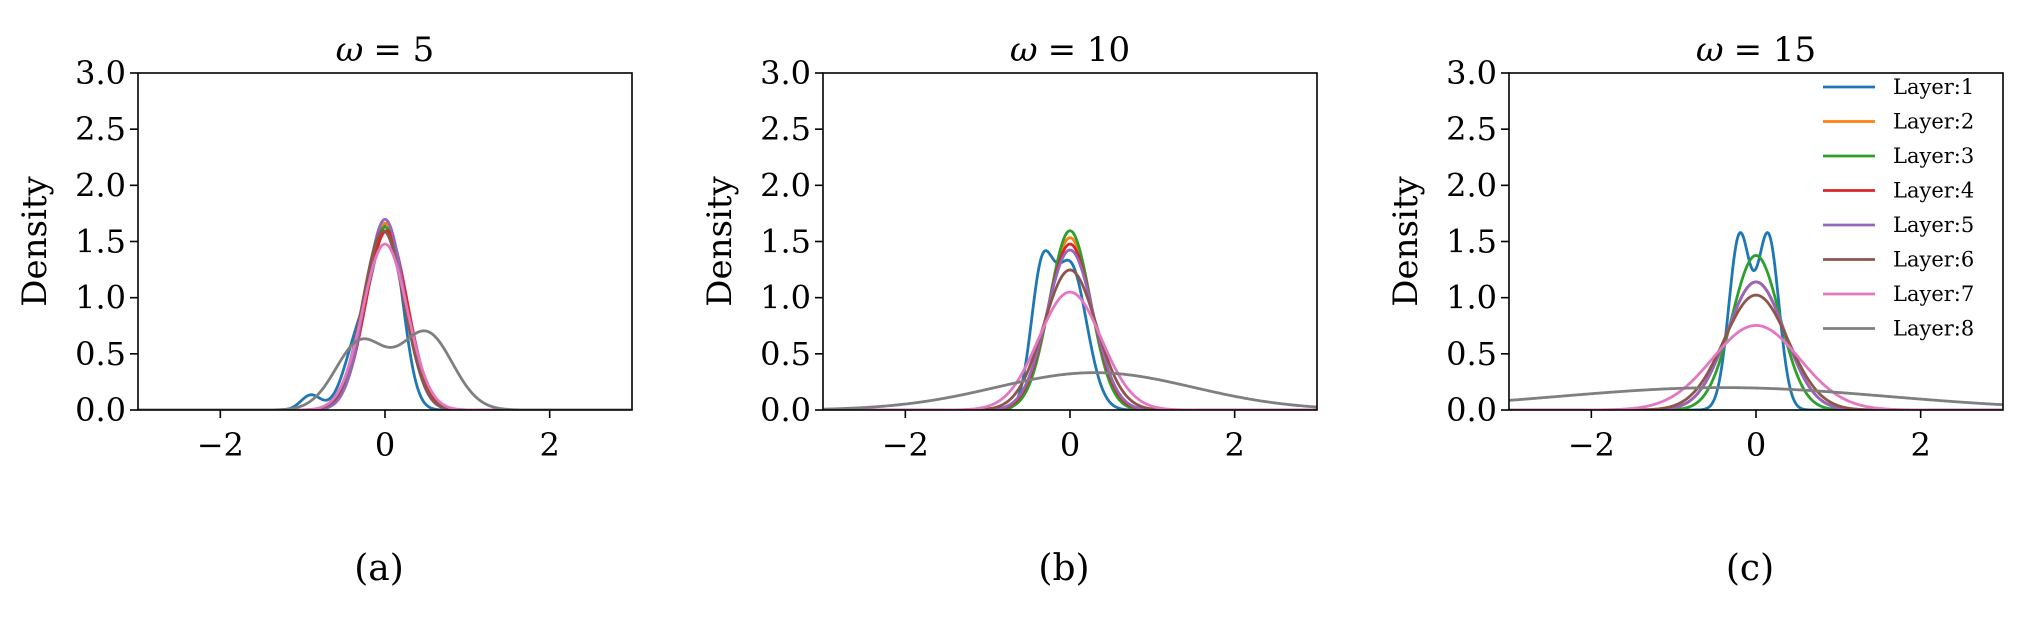 The image size is (2029, 620). I want to click on legend-label: Layer:2, so click(1933, 122).